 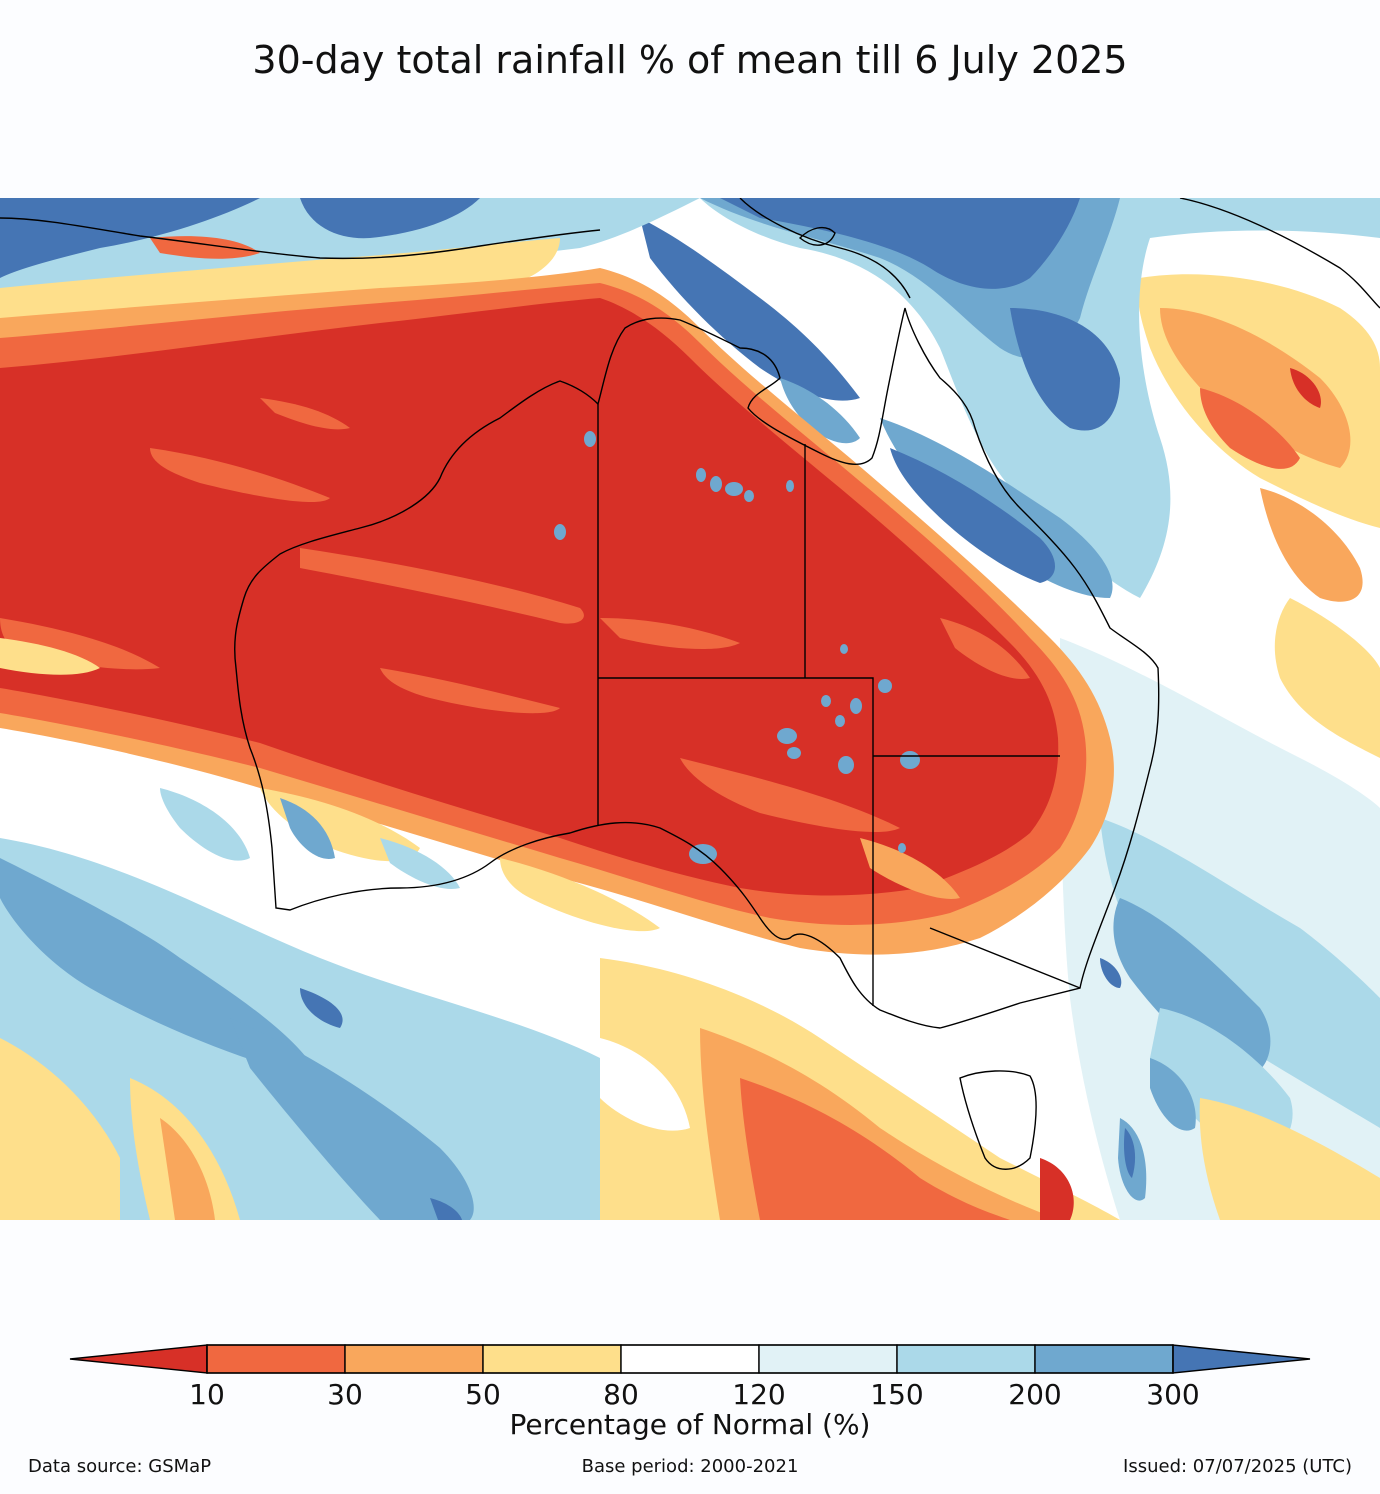 What do you see at coordinates (1035, 1394) in the screenshot?
I see `colorbar-tick-label: 200` at bounding box center [1035, 1394].